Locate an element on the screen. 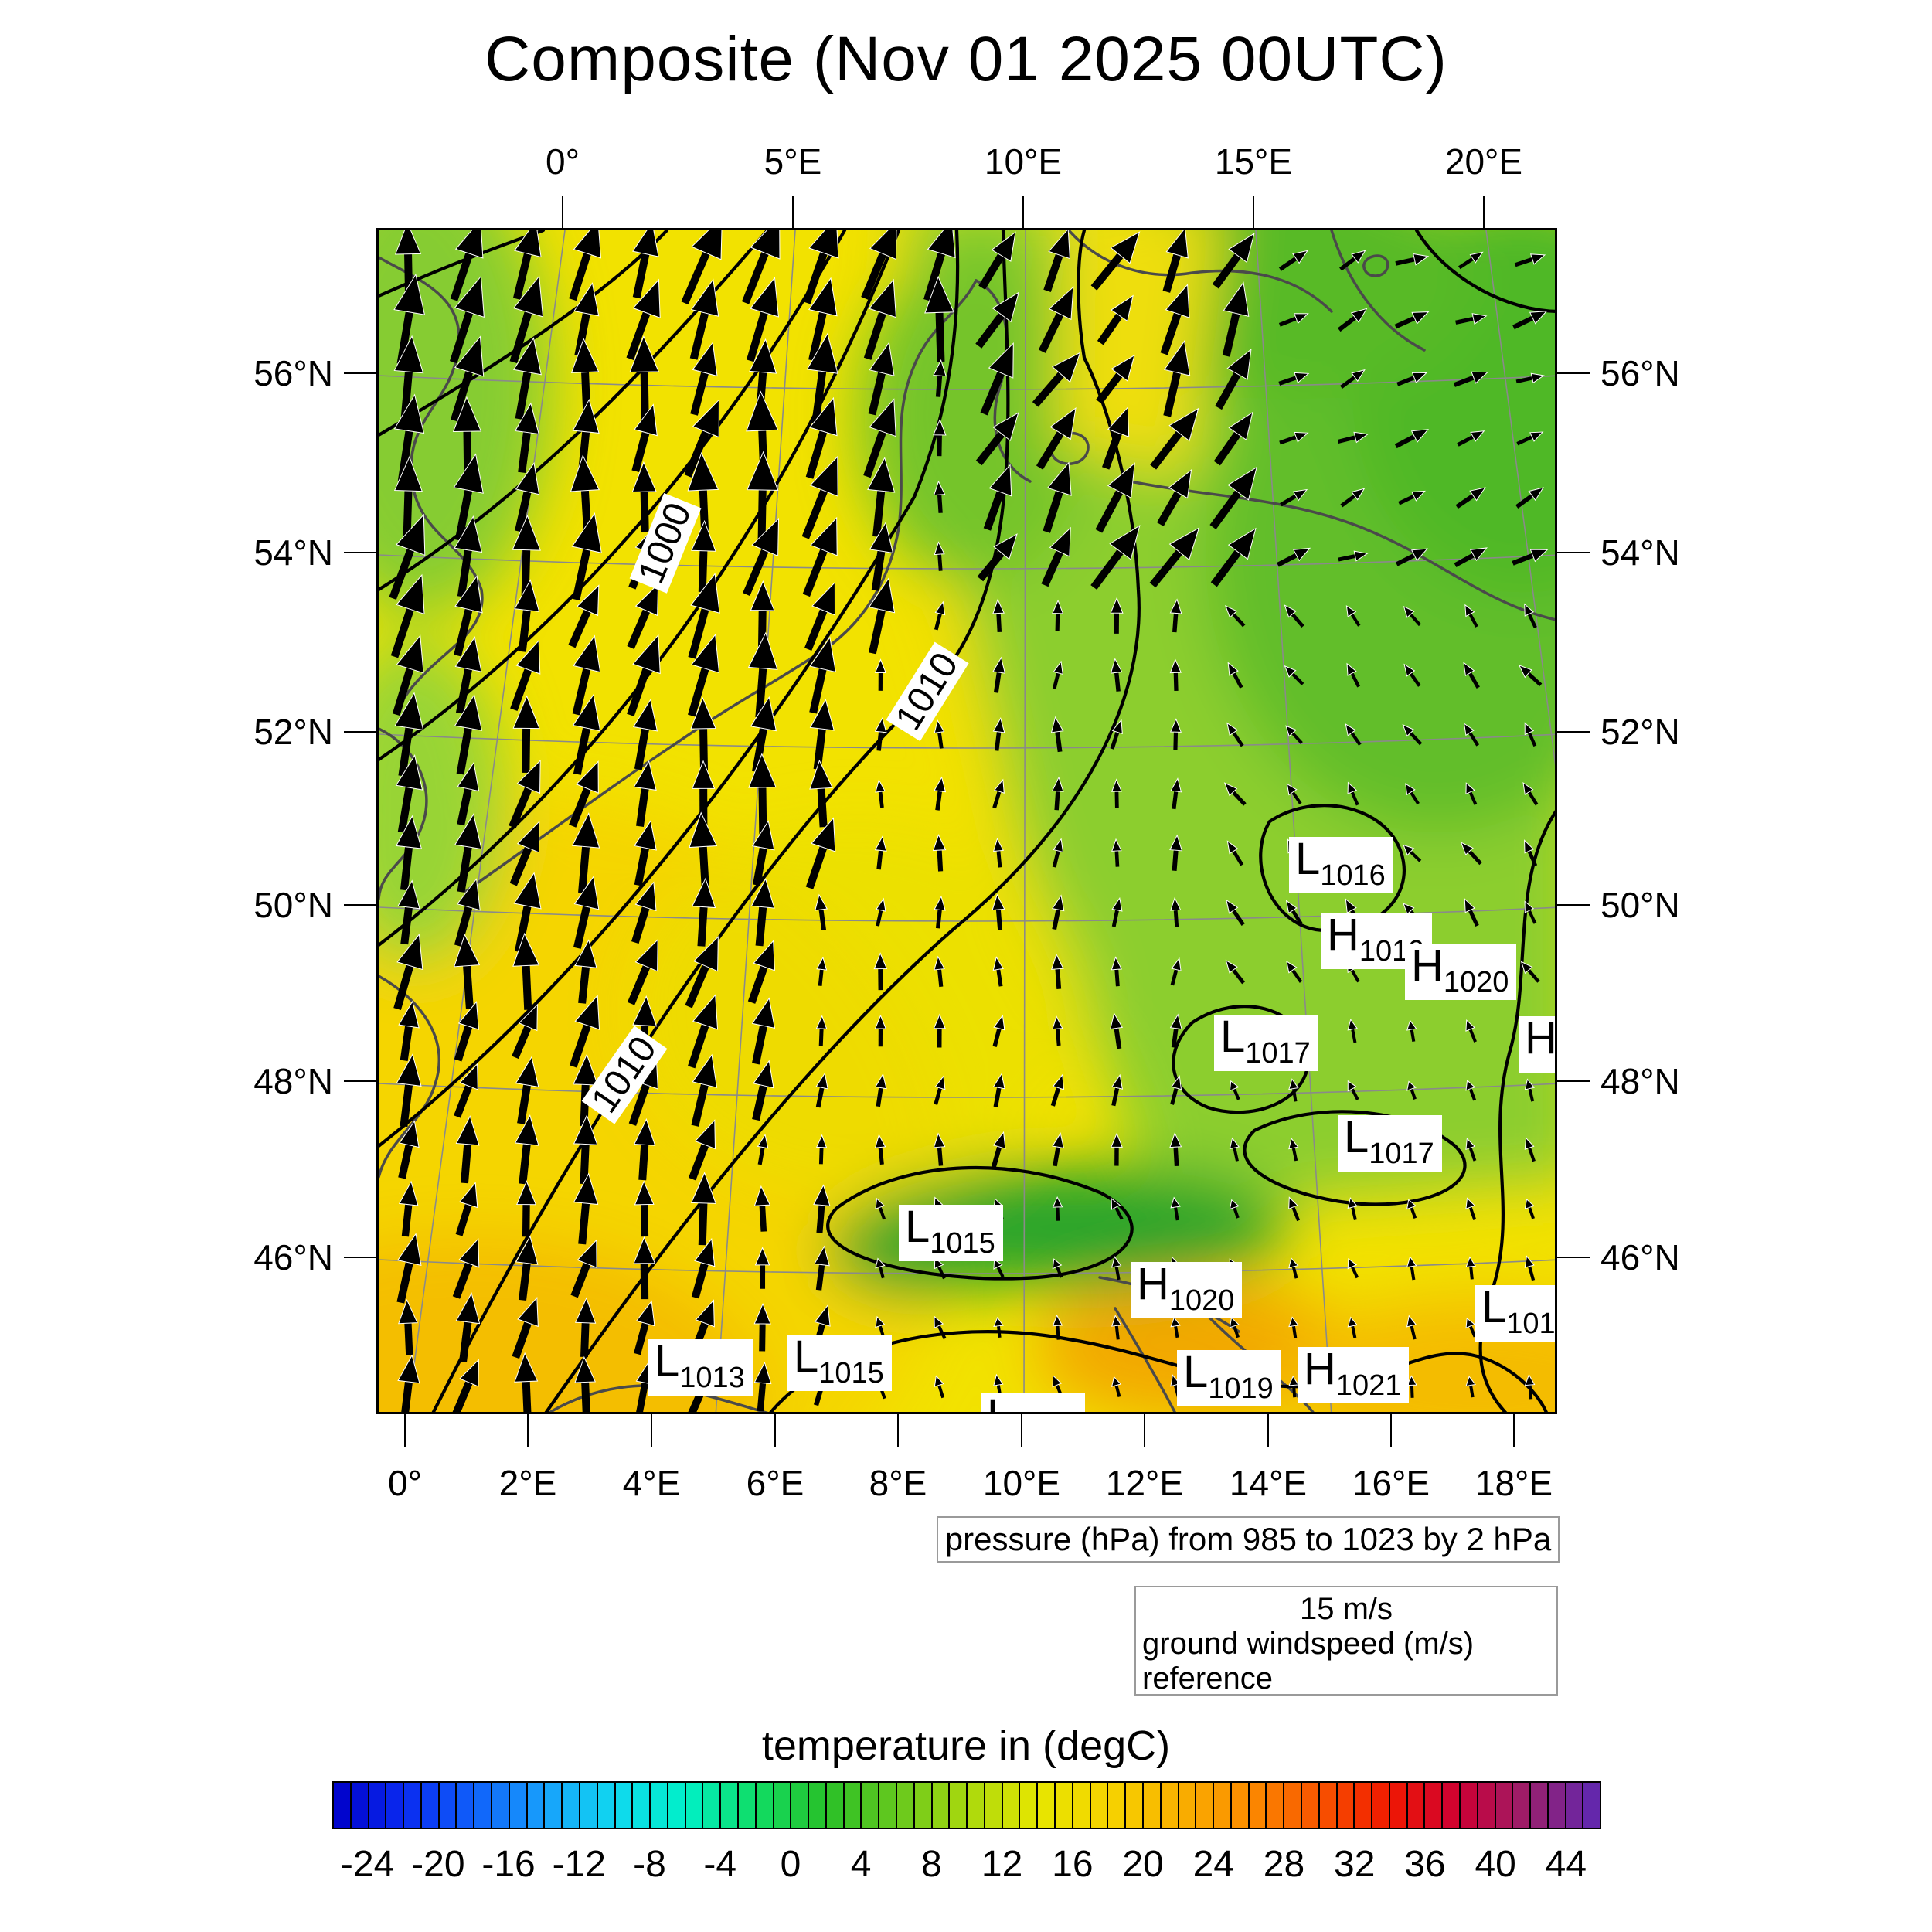 Image resolution: width=1932 pixels, height=1932 pixels. colorbar-tick-label: -12 is located at coordinates (579, 1865).